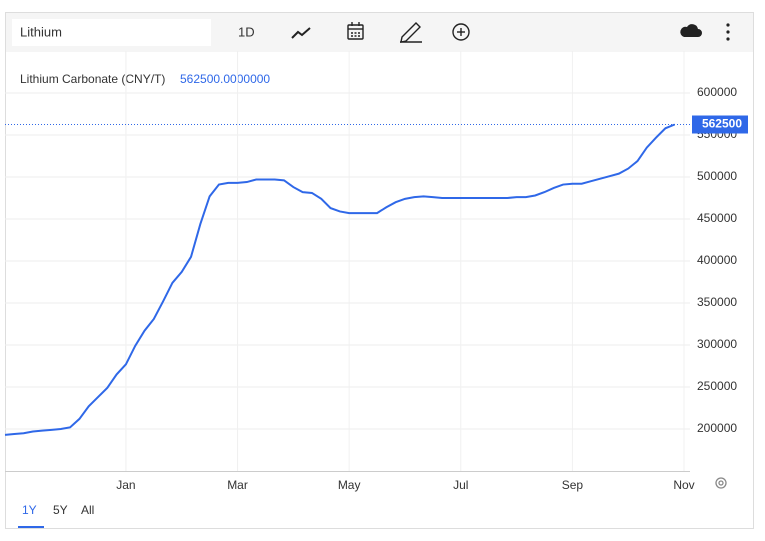  Describe the element at coordinates (237, 485) in the screenshot. I see `x-tick-label: Mar` at that location.